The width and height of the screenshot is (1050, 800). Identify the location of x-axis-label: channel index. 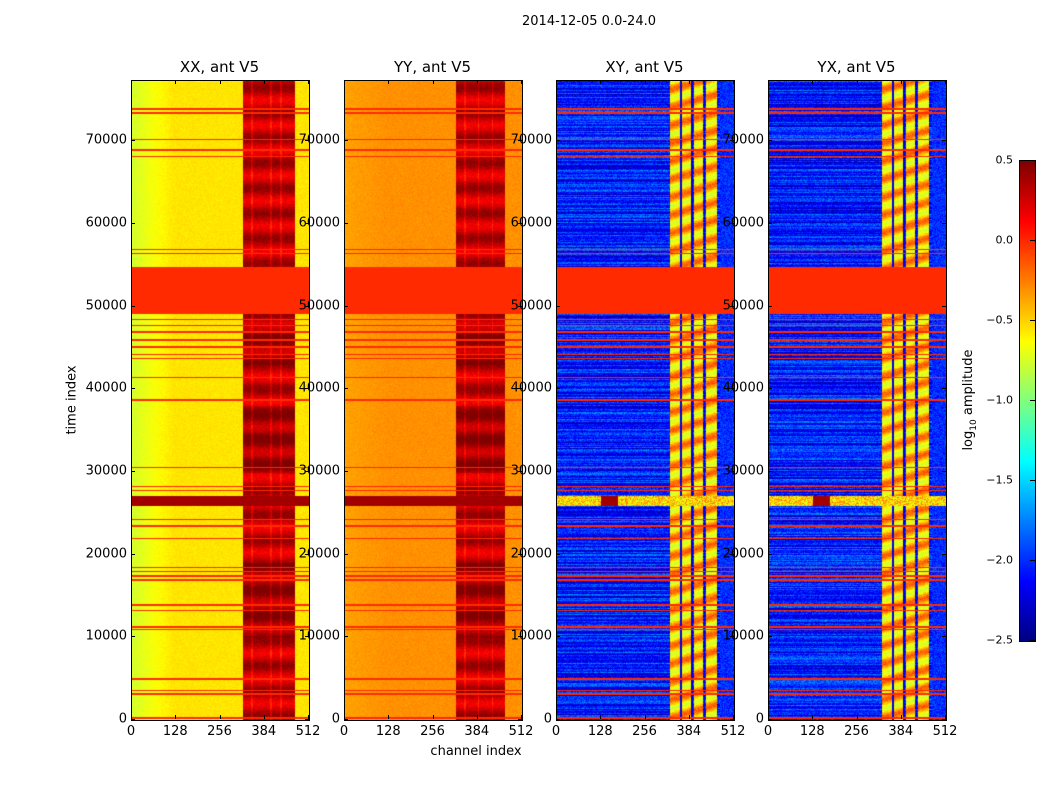
(476, 751).